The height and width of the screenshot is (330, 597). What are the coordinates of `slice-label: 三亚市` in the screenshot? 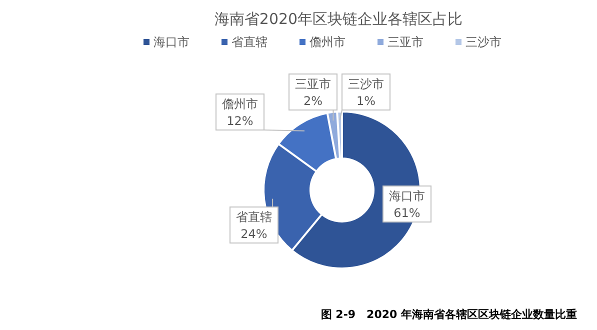 It's located at (313, 84).